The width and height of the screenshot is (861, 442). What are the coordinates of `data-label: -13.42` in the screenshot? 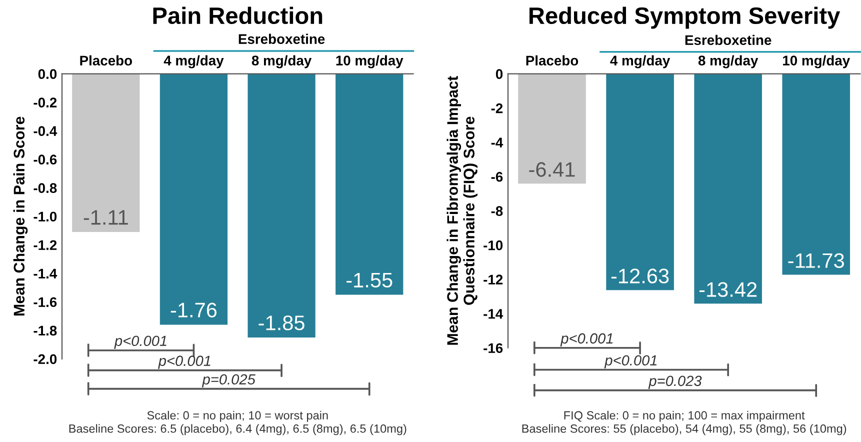 It's located at (728, 289).